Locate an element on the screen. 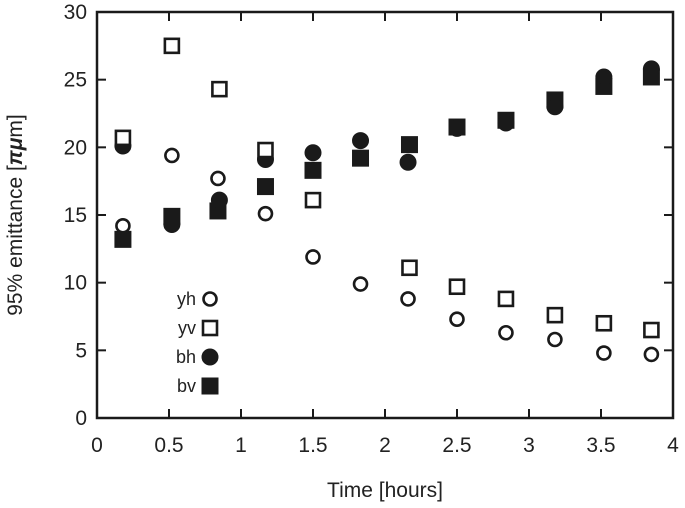 The width and height of the screenshot is (685, 508). legend-label: bh is located at coordinates (186, 357).